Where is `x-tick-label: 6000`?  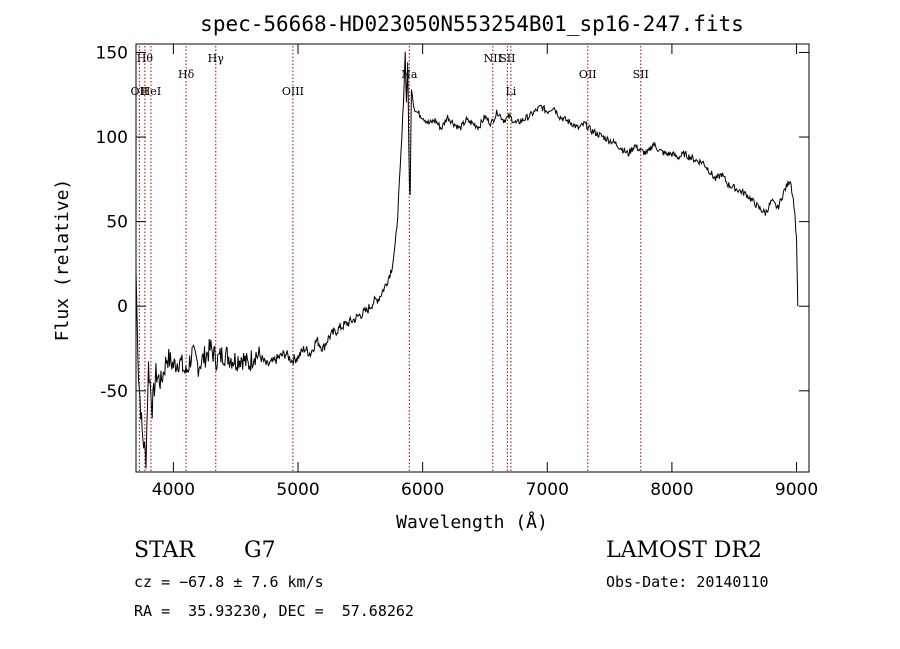 x-tick-label: 6000 is located at coordinates (422, 490).